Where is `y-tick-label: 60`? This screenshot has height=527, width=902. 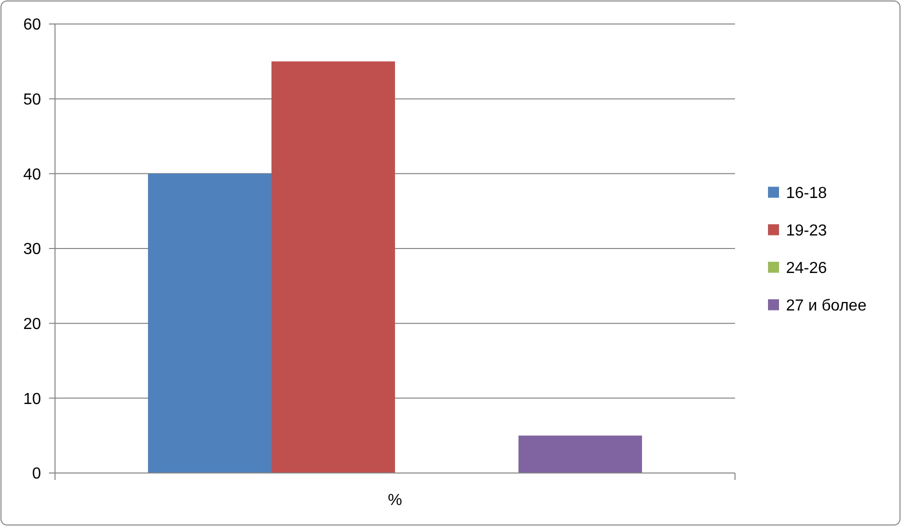 y-tick-label: 60 is located at coordinates (32, 25).